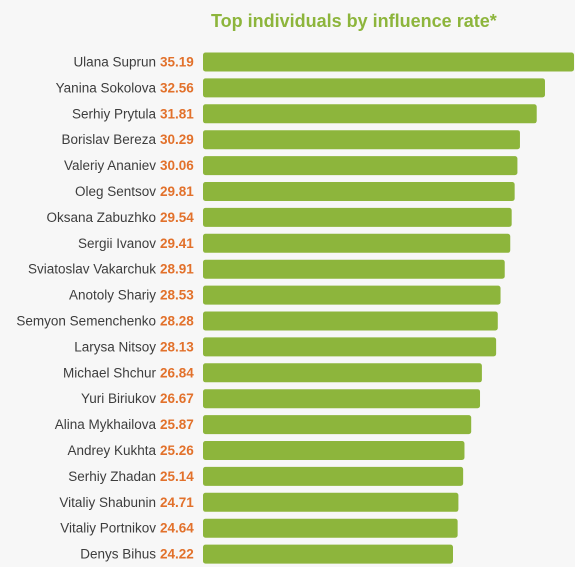 This screenshot has width=575, height=567. What do you see at coordinates (177, 502) in the screenshot?
I see `value-label: 24.71` at bounding box center [177, 502].